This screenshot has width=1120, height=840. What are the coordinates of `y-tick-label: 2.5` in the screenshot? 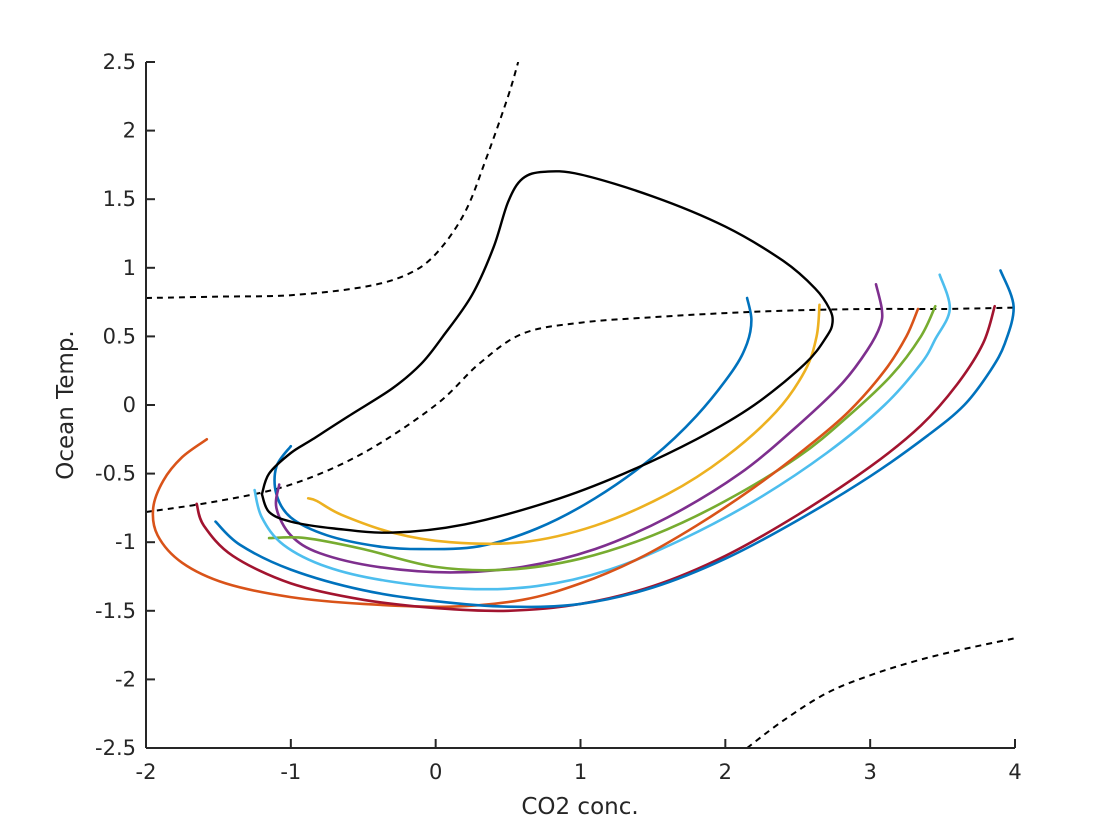 It's located at (119, 62).